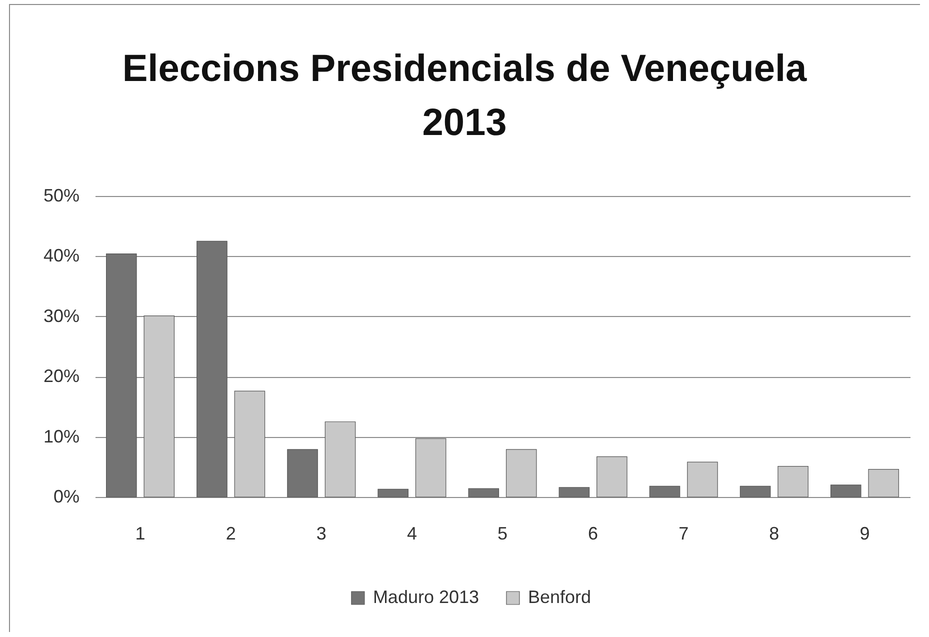  I want to click on y-tick-label: 50%, so click(61, 196).